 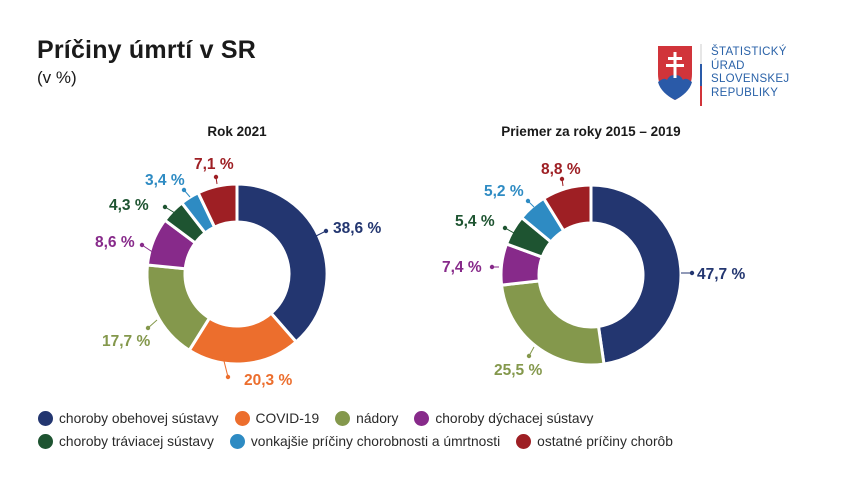 What do you see at coordinates (287, 418) in the screenshot?
I see `legend-label: COVID-19` at bounding box center [287, 418].